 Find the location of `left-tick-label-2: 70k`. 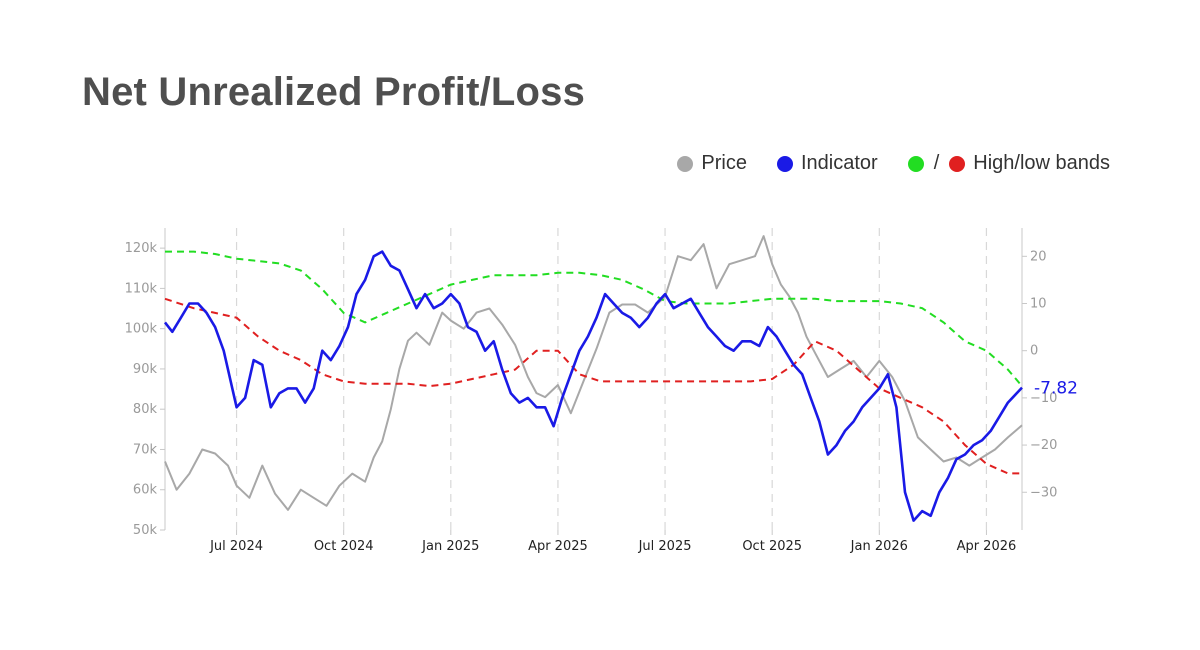

left-tick-label-2: 70k is located at coordinates (145, 449).